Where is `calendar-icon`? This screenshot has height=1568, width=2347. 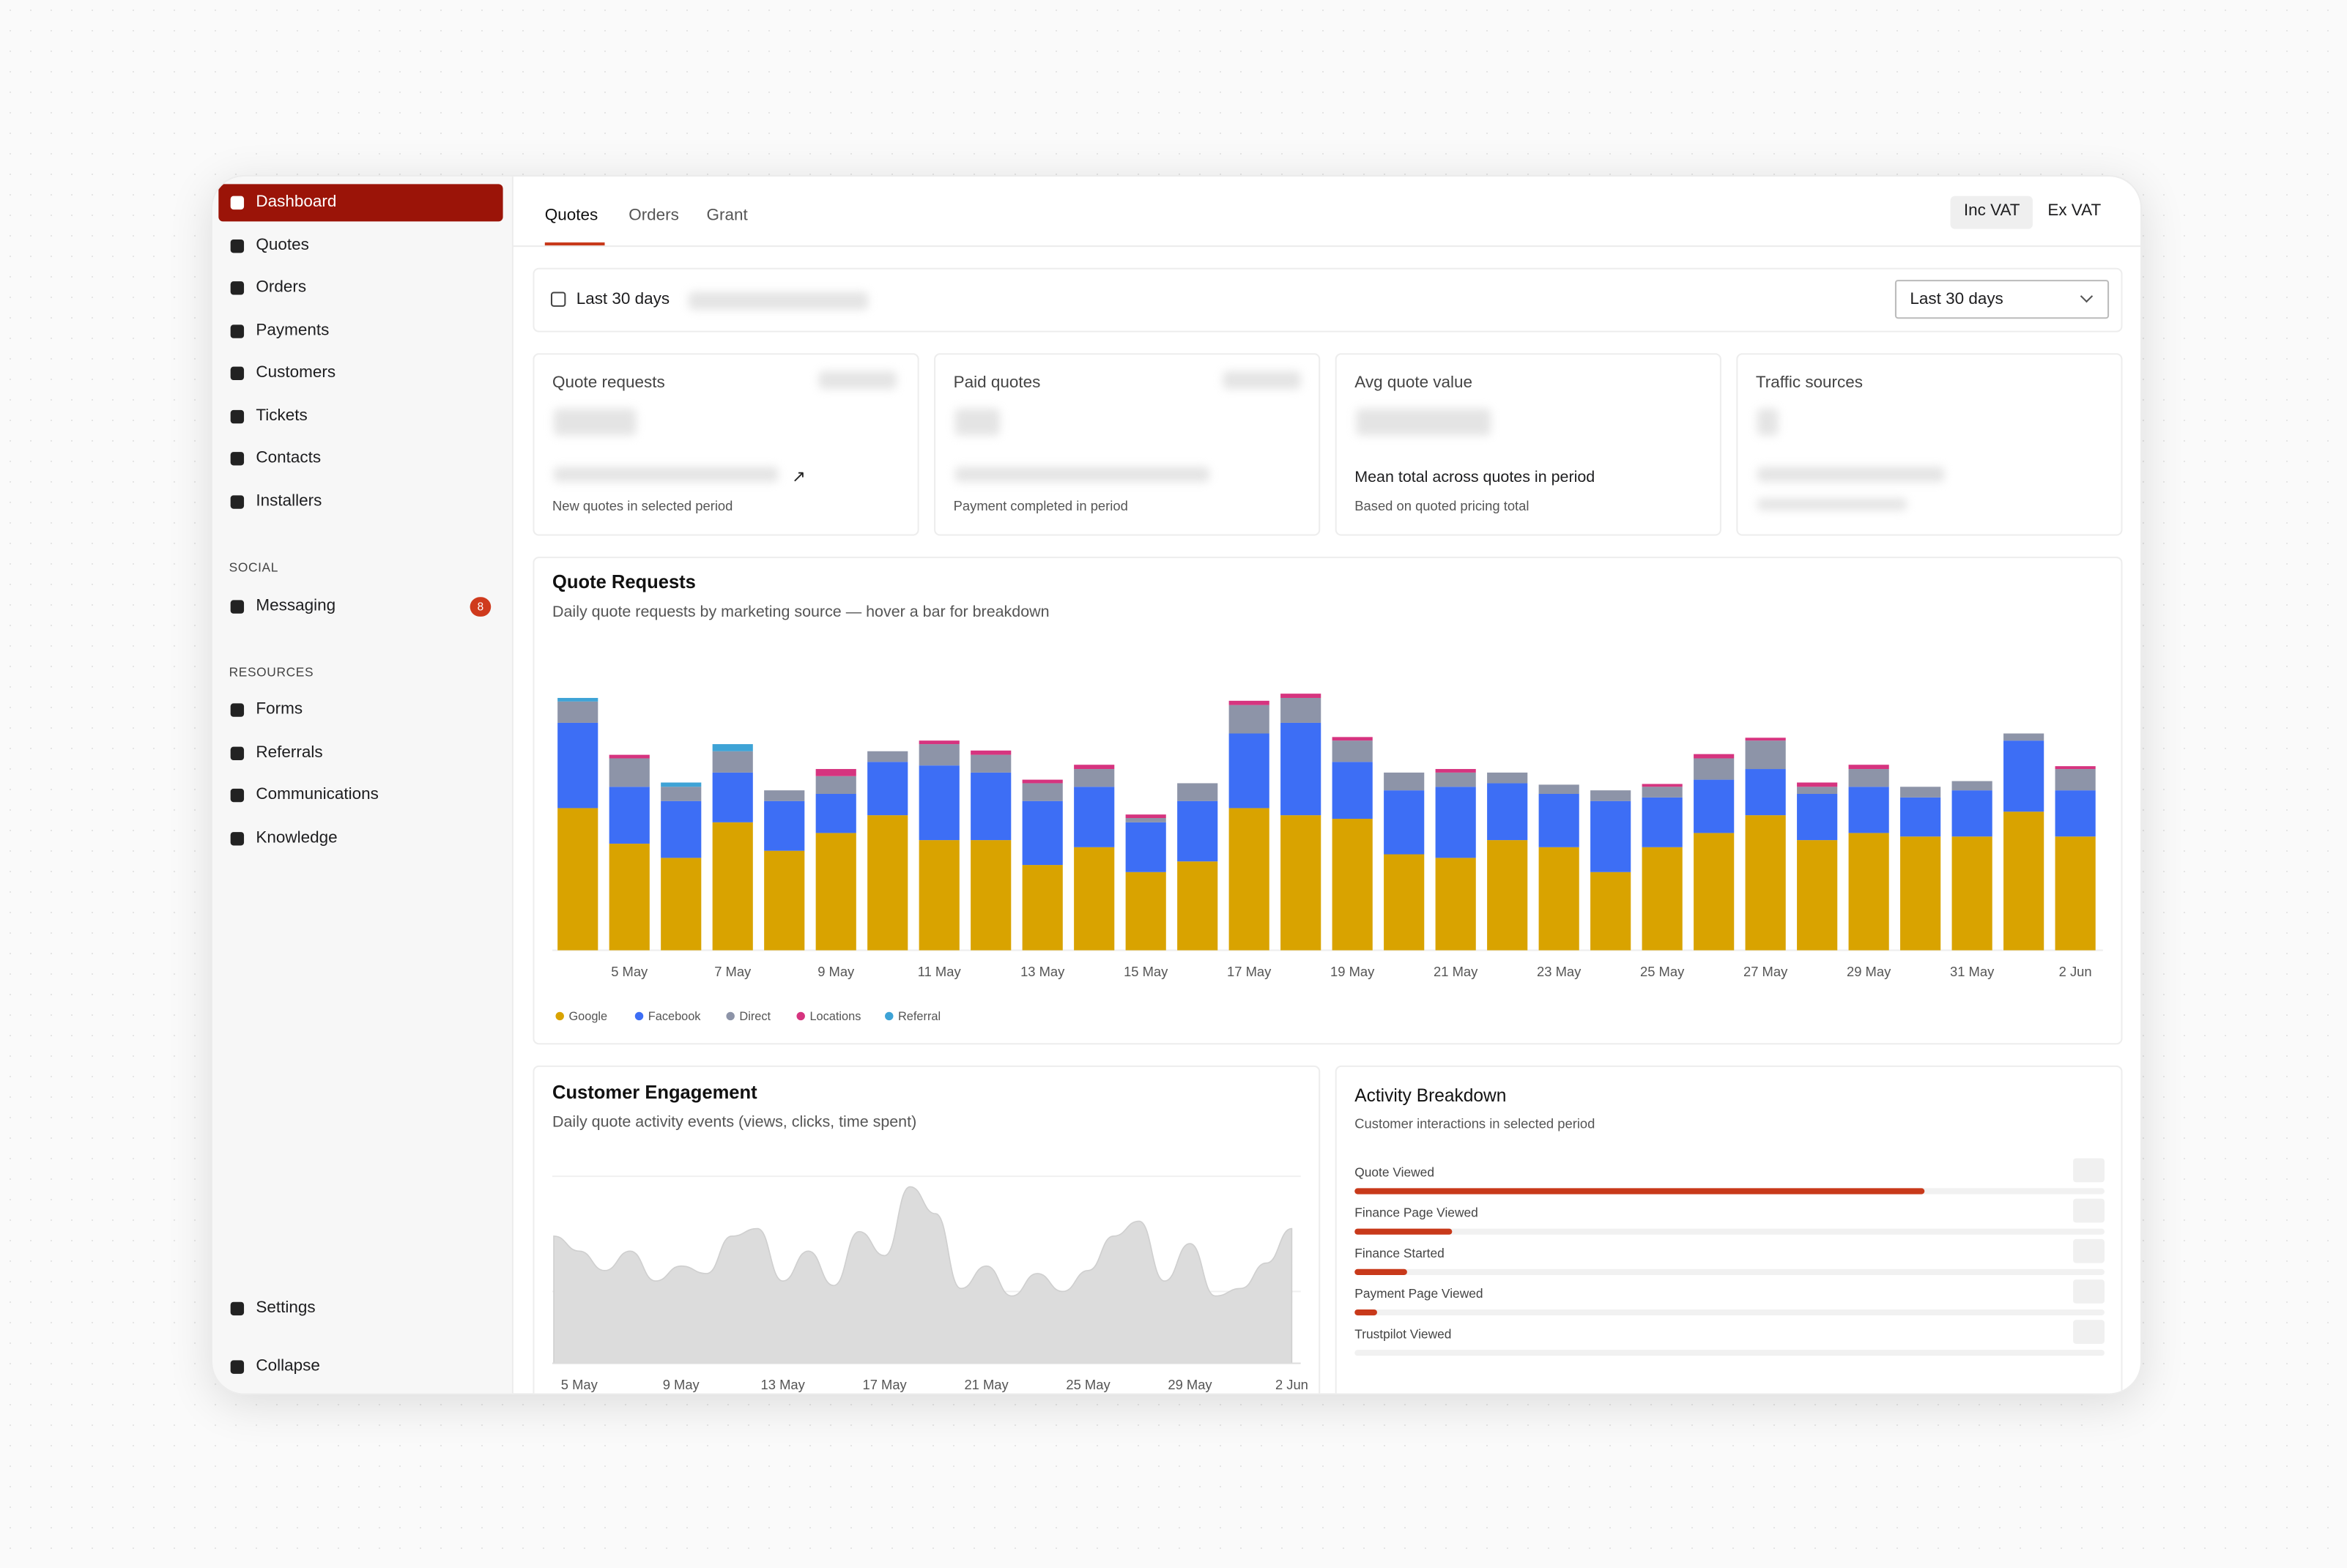
calendar-icon is located at coordinates (558, 299).